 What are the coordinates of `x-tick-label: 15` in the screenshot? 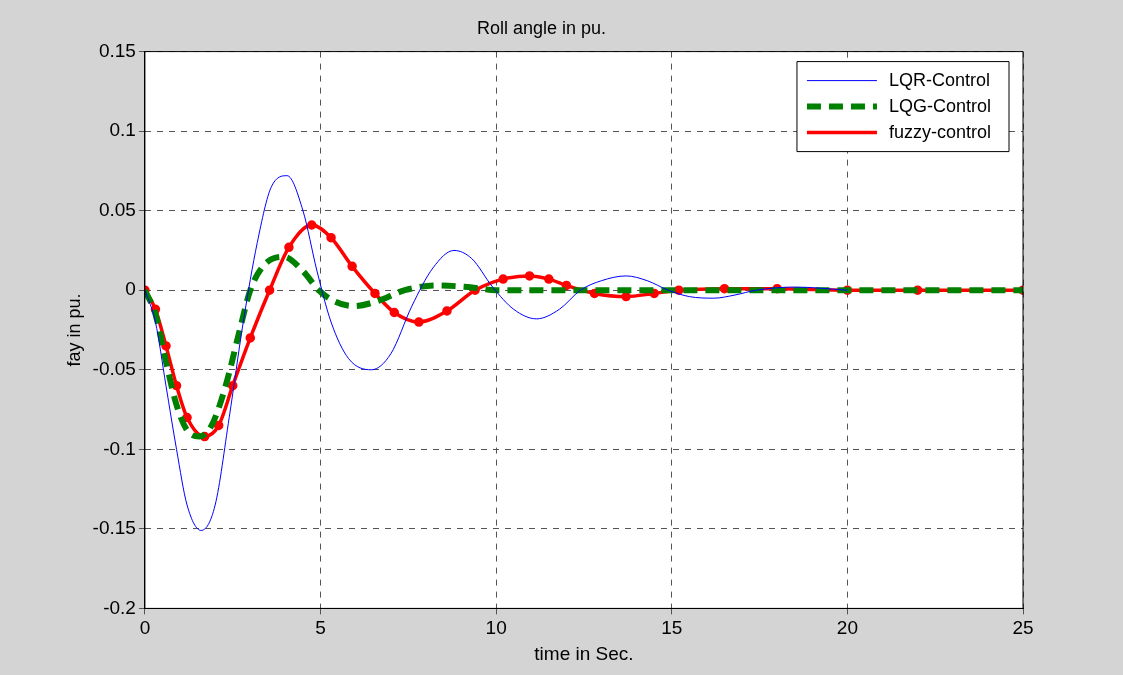 It's located at (672, 628).